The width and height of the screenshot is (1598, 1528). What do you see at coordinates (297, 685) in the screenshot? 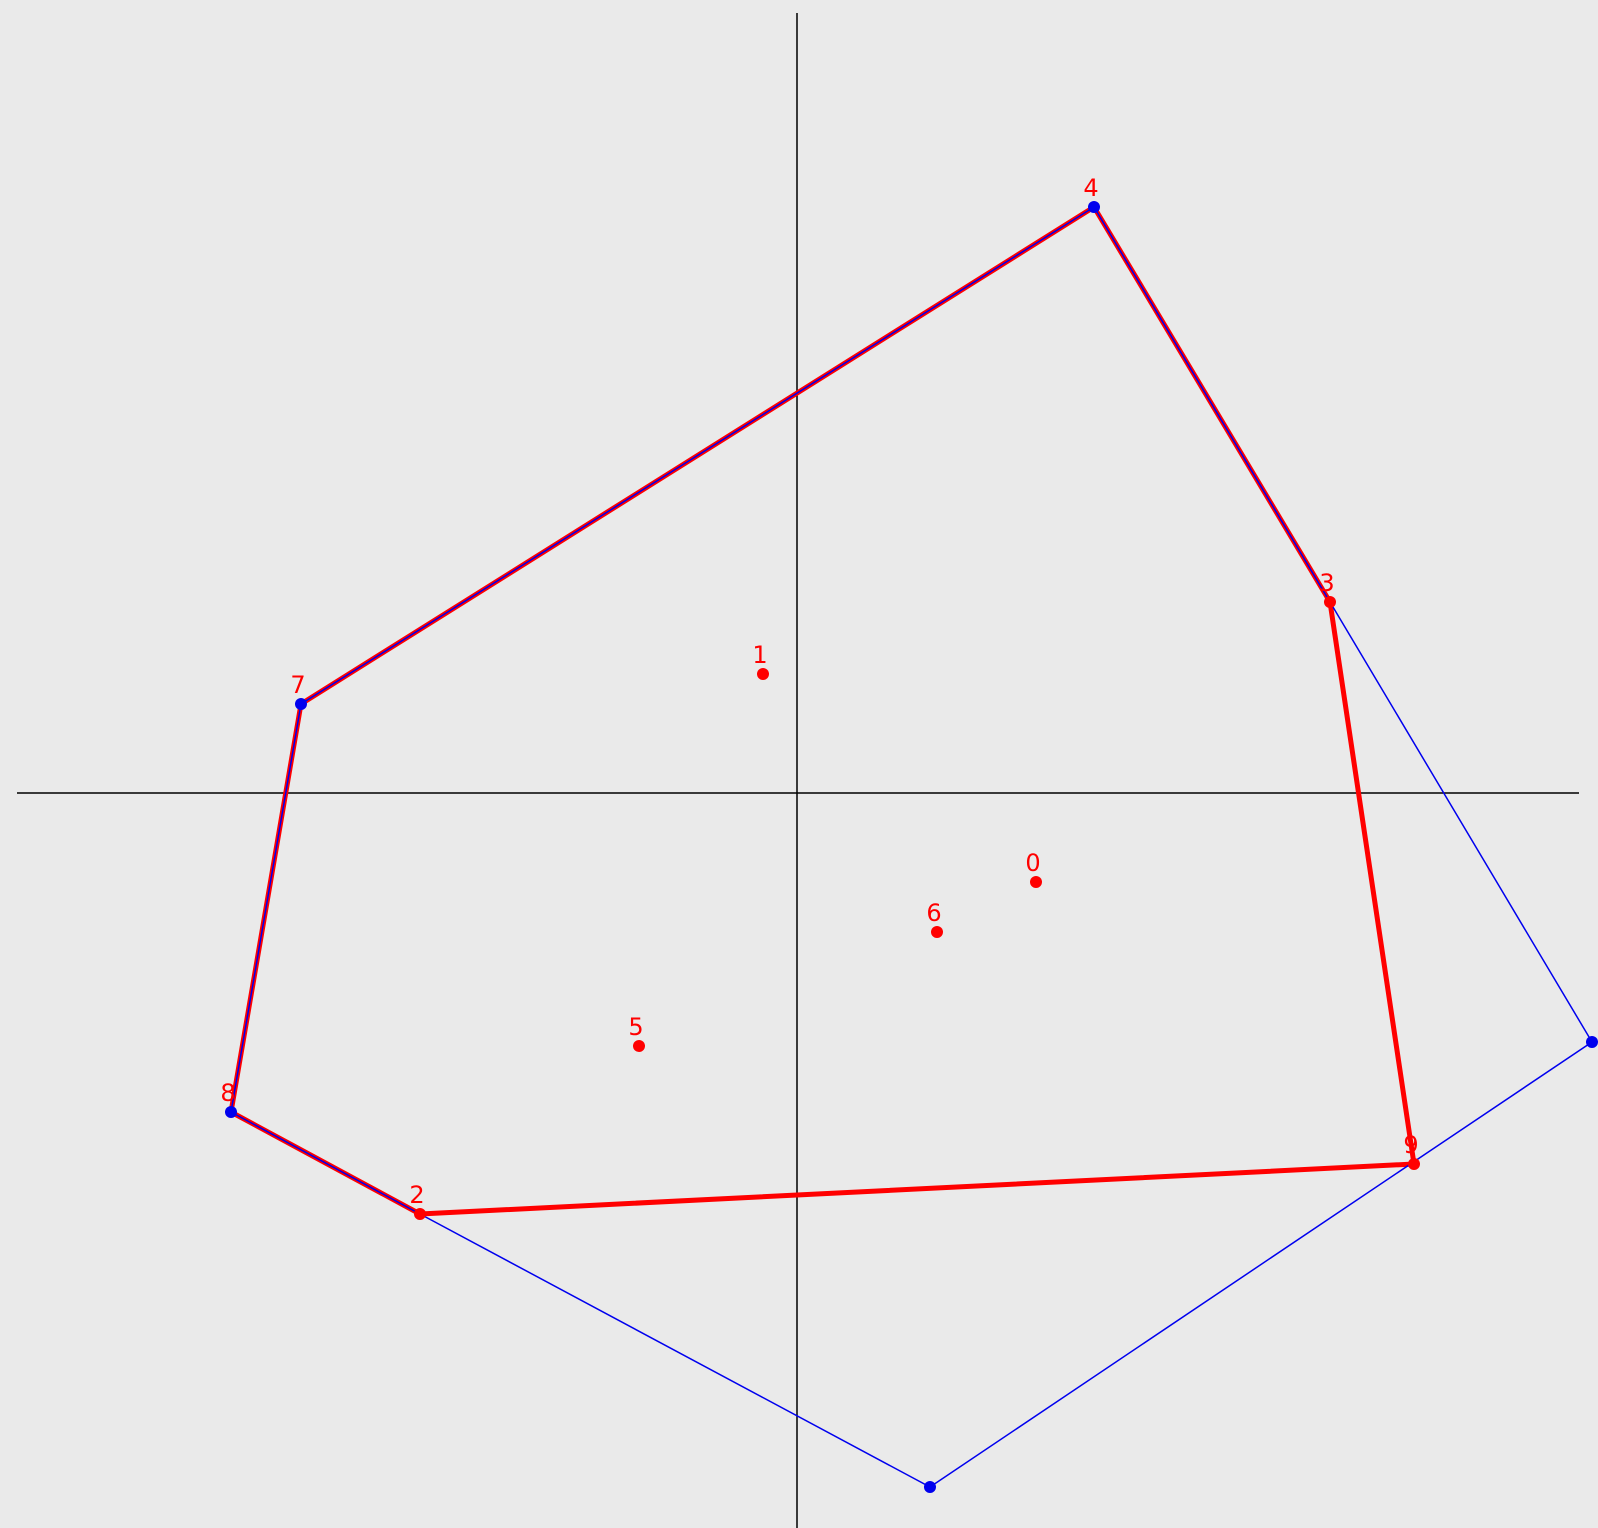
I see `point-label: 7` at bounding box center [297, 685].